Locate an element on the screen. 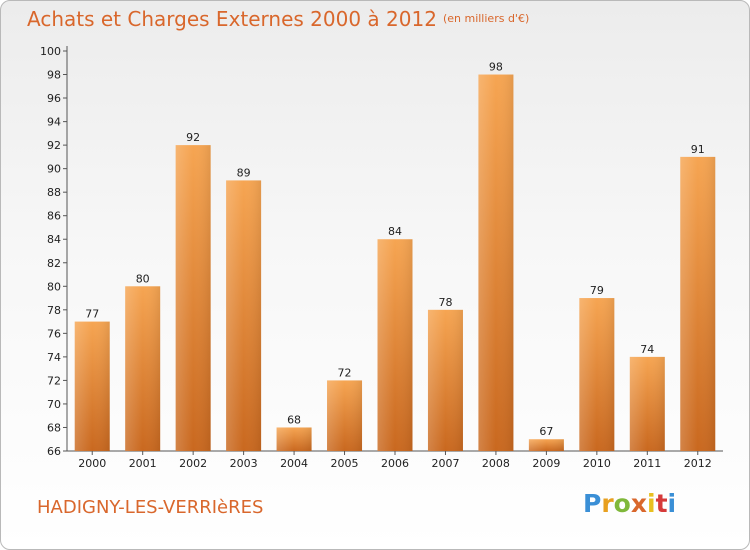  x-tick-label: 2005 is located at coordinates (345, 463).